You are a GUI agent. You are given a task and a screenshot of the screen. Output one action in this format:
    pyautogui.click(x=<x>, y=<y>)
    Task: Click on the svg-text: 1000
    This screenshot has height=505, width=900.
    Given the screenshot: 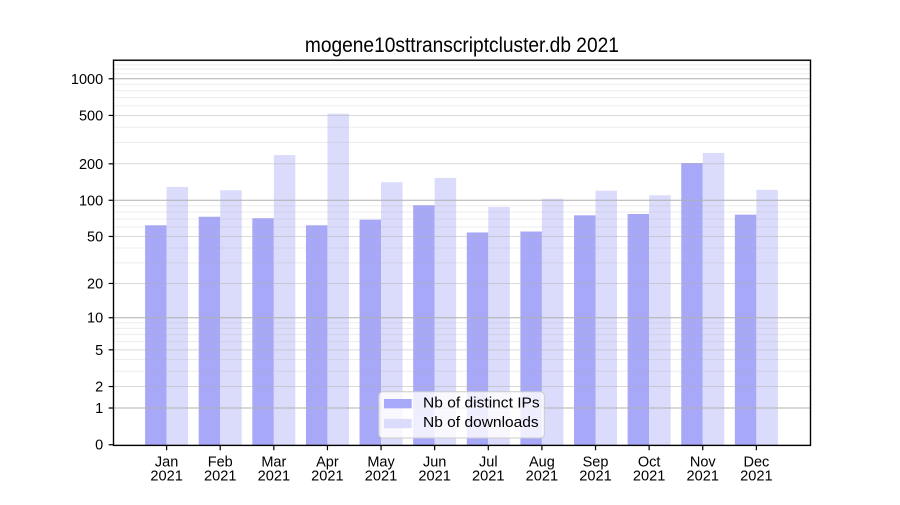 What is the action you would take?
    pyautogui.click(x=87, y=80)
    